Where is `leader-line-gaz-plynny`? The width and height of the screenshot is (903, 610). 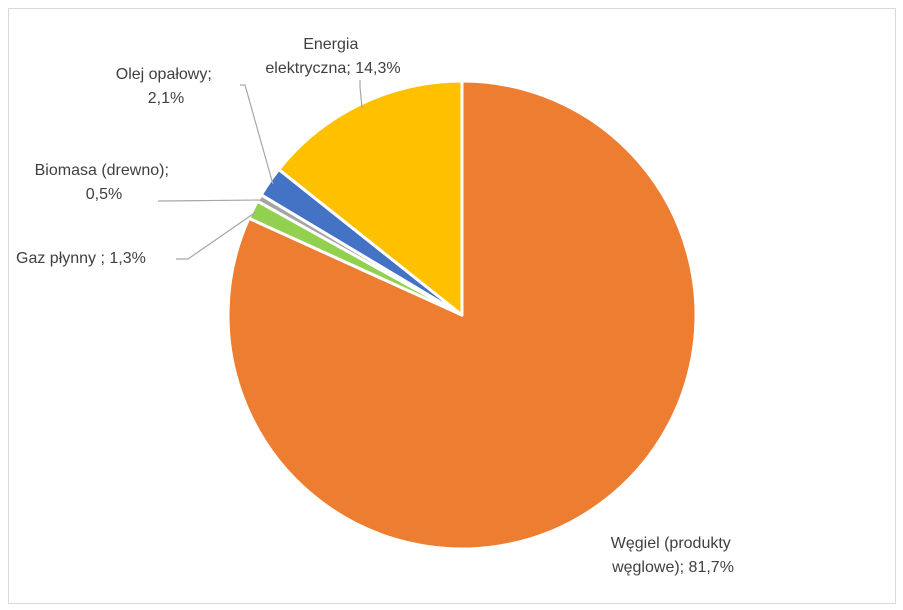
leader-line-gaz-plynny is located at coordinates (216, 235).